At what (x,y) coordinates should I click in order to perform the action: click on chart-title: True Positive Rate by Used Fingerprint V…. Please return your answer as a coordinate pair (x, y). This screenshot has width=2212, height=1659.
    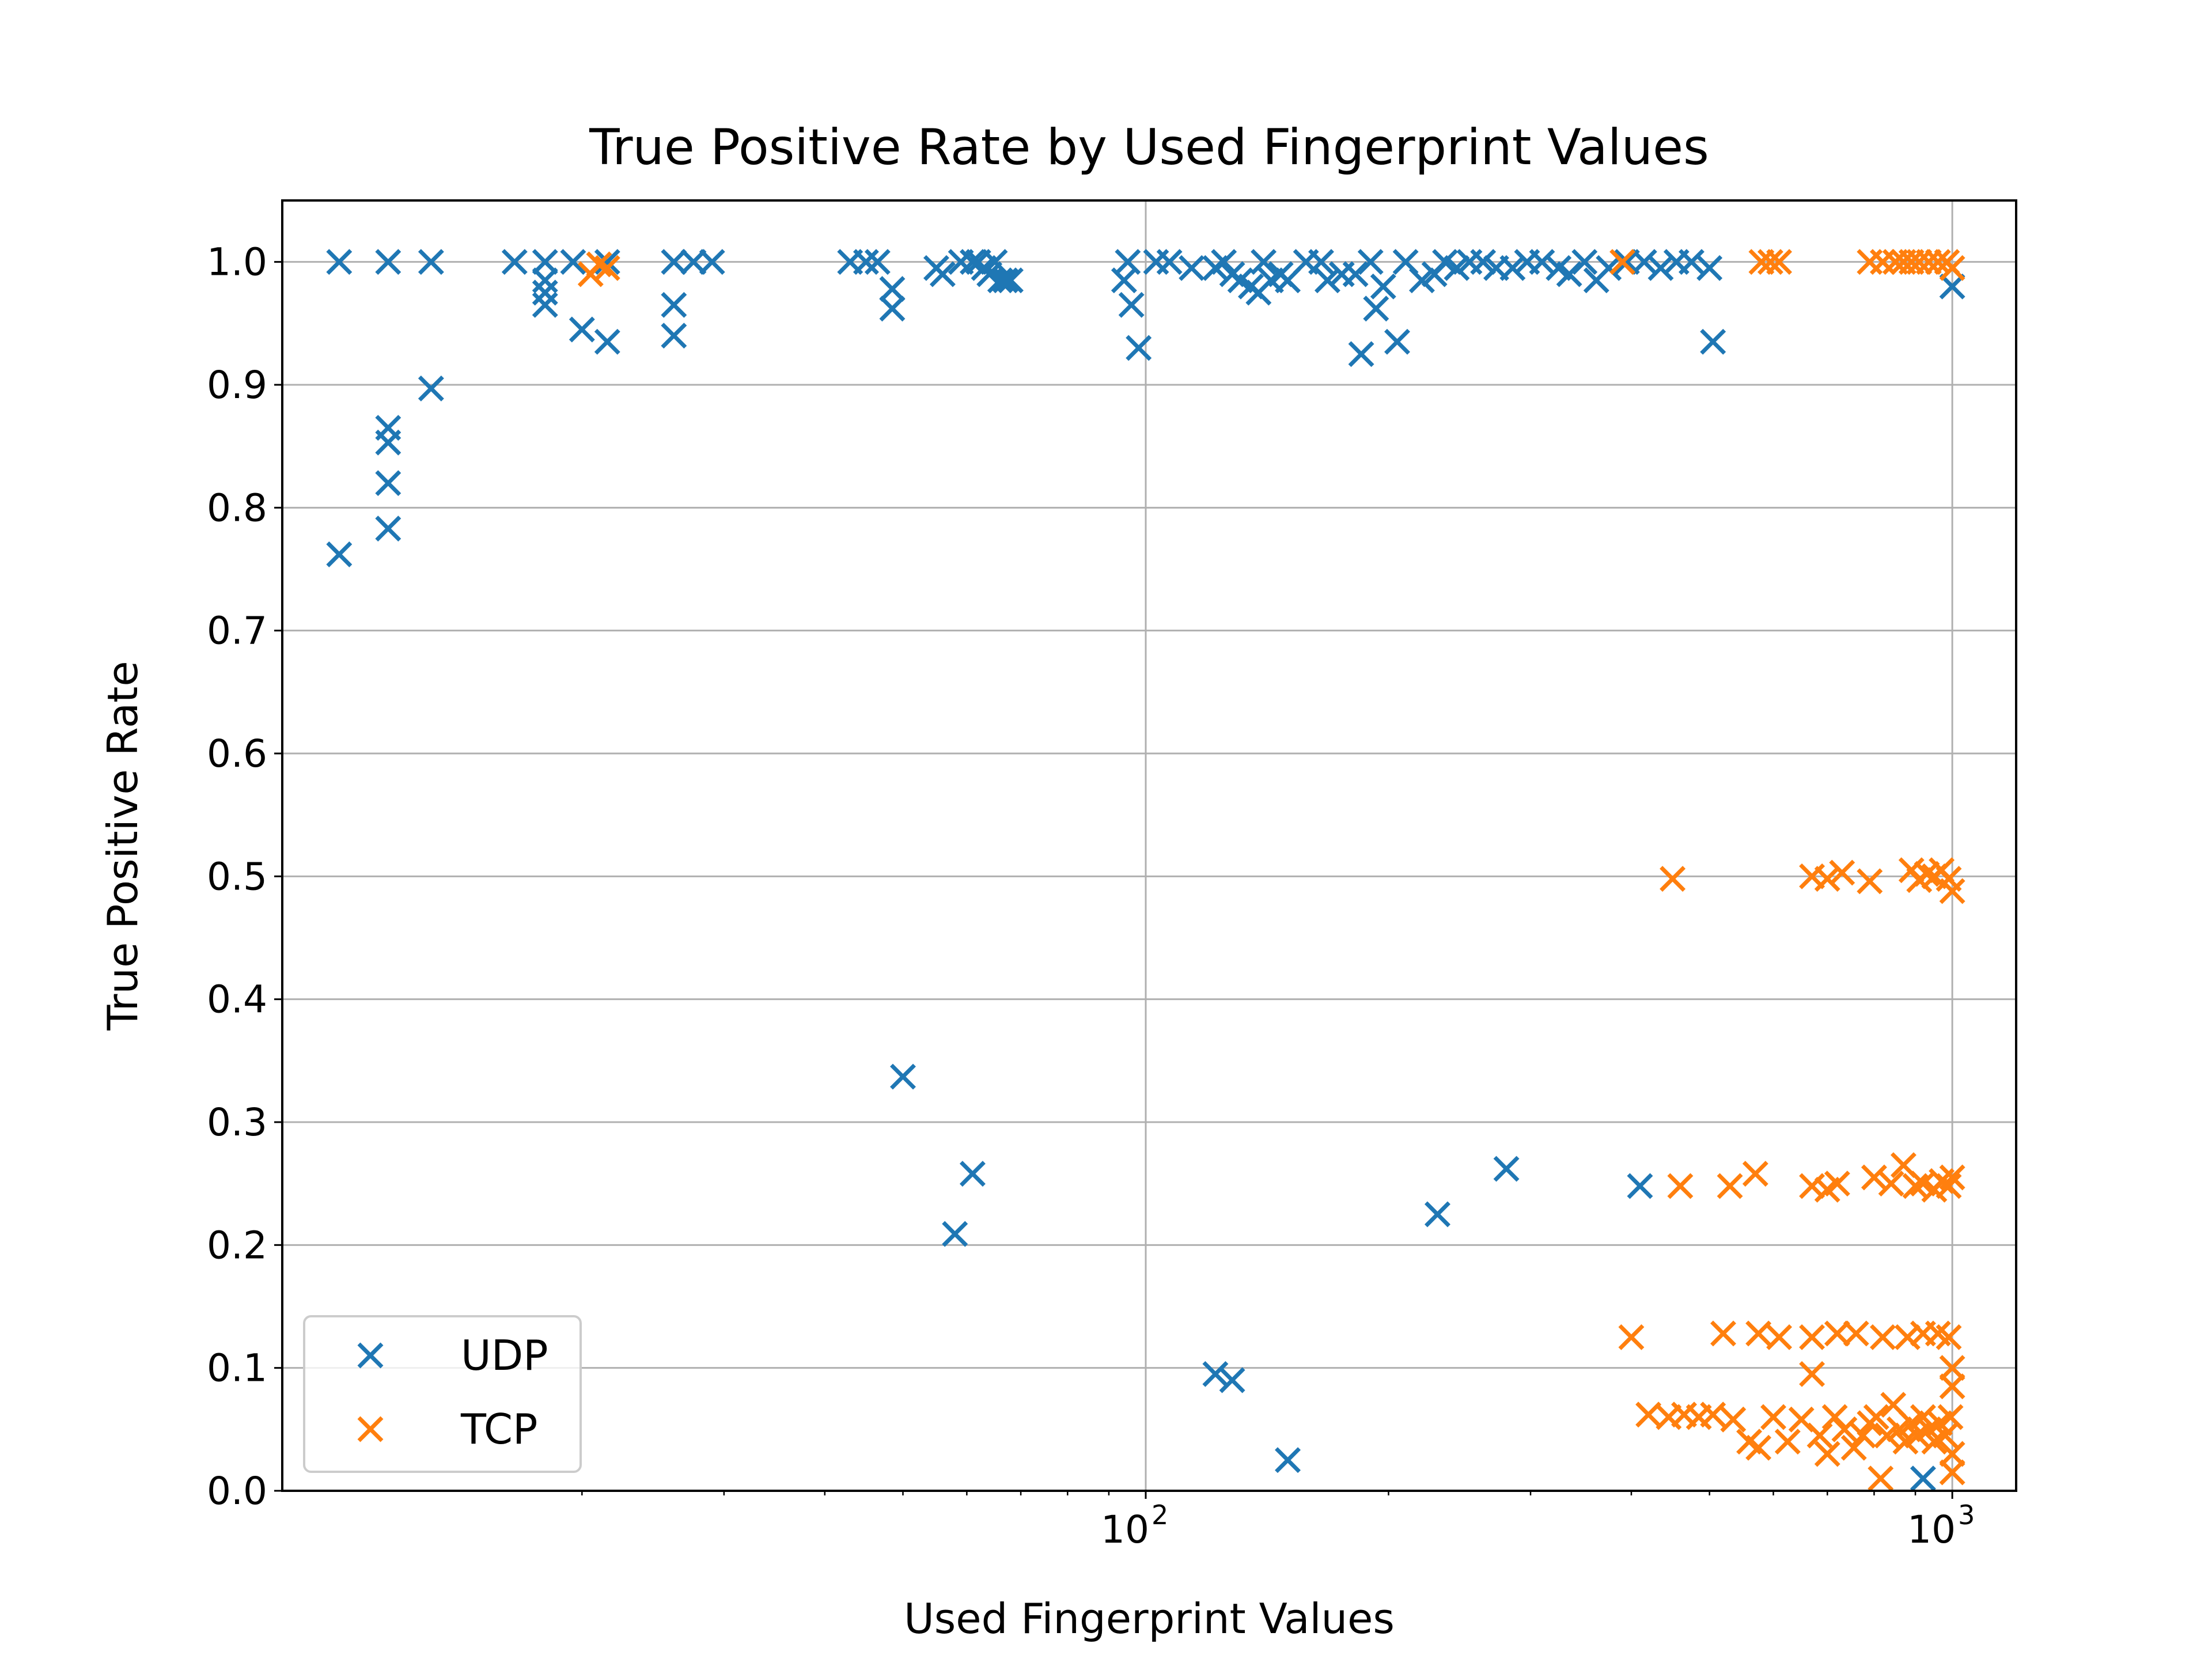
    Looking at the image, I should click on (1149, 147).